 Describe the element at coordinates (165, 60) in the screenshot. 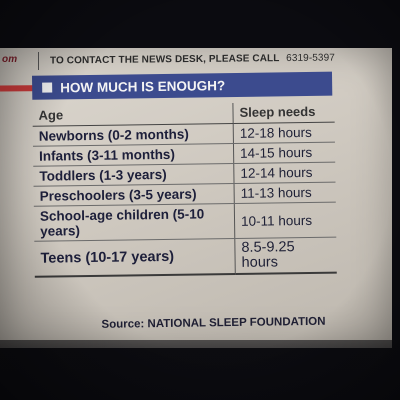

I see `contact-label: TO CONTACT THE NEWS DESK, PLEASE CALL` at that location.